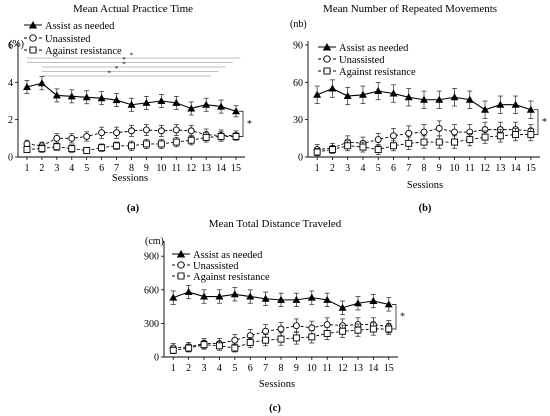 The height and width of the screenshot is (416, 550). Describe the element at coordinates (116, 168) in the screenshot. I see `x-tick-label: 7` at that location.